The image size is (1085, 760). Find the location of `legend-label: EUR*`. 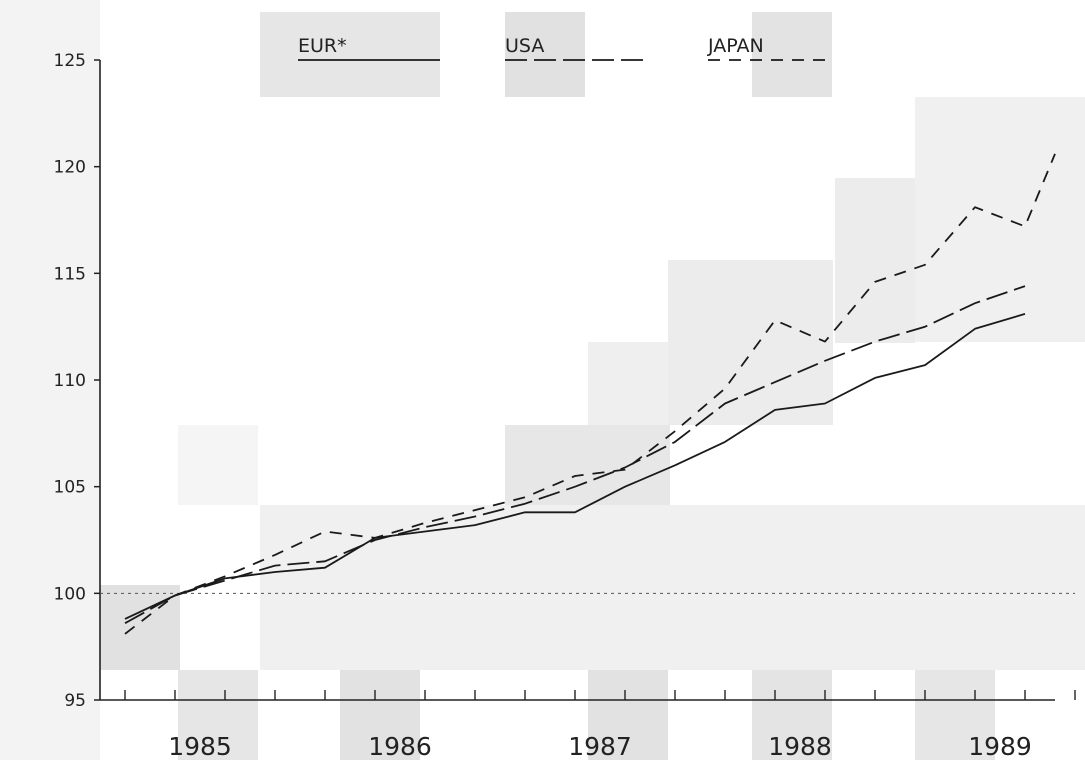

legend-label: EUR* is located at coordinates (322, 46).